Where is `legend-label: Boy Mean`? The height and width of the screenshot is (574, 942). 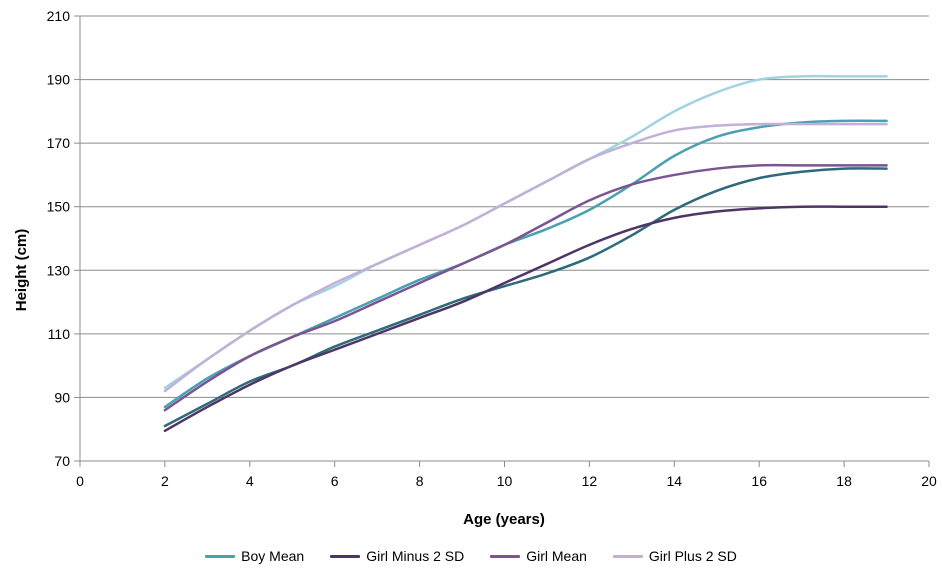
legend-label: Boy Mean is located at coordinates (273, 556).